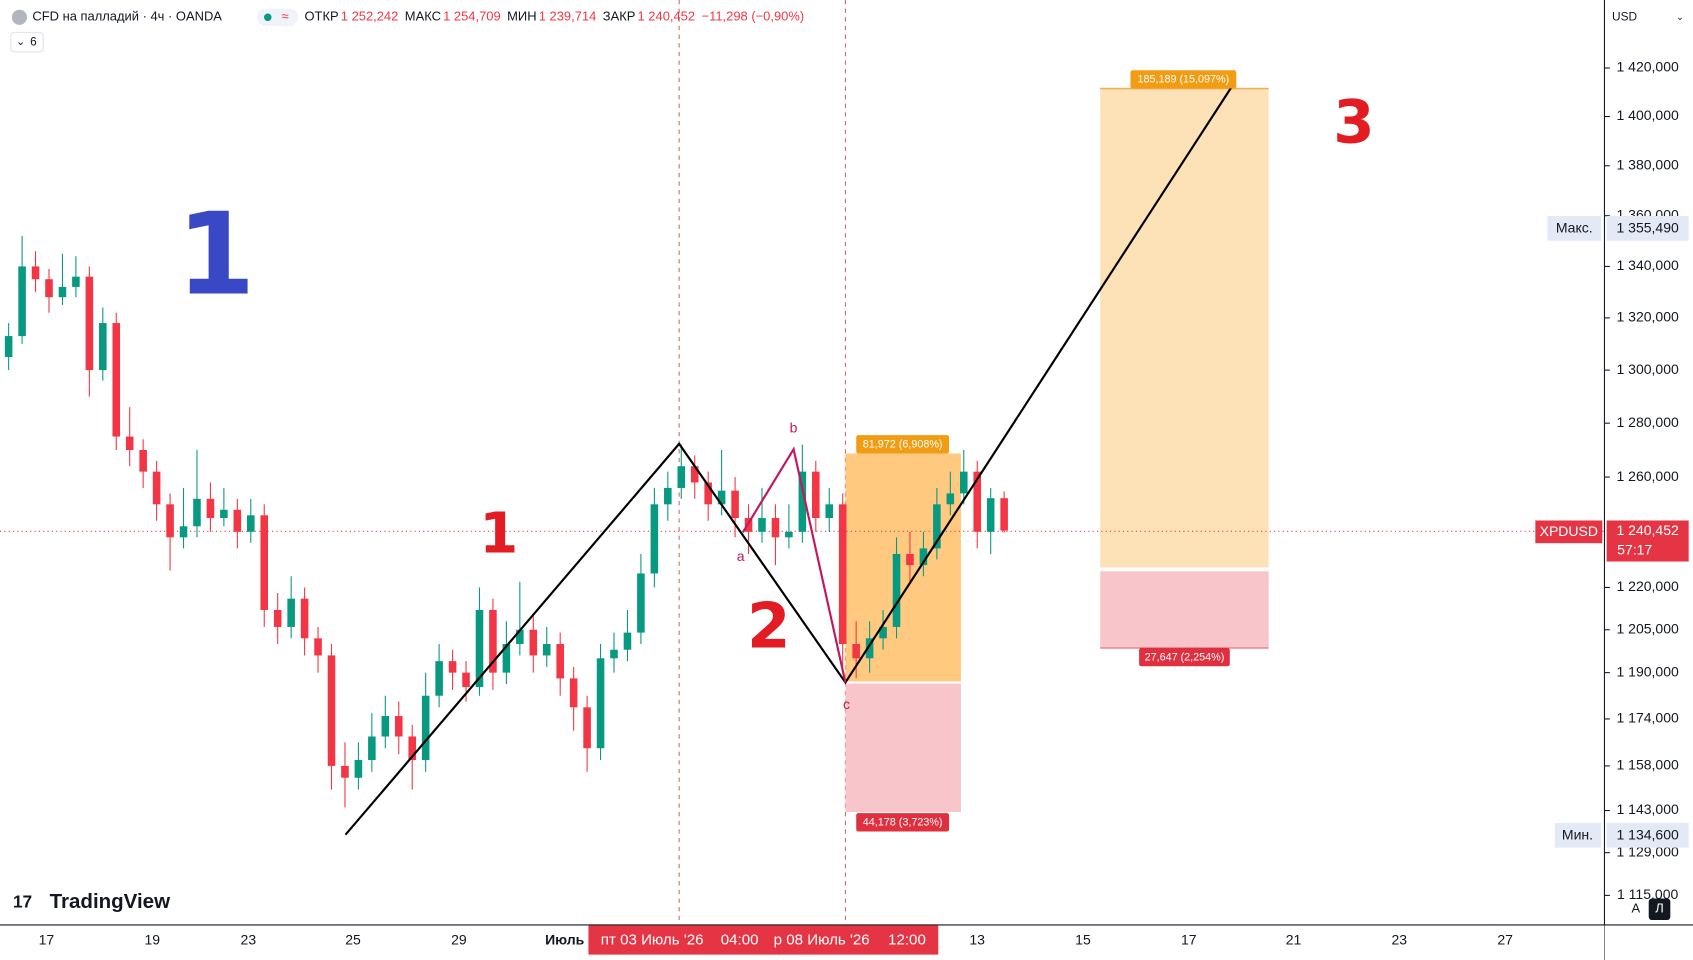 The image size is (1693, 960). I want to click on chevron: ⌄, so click(20, 42).